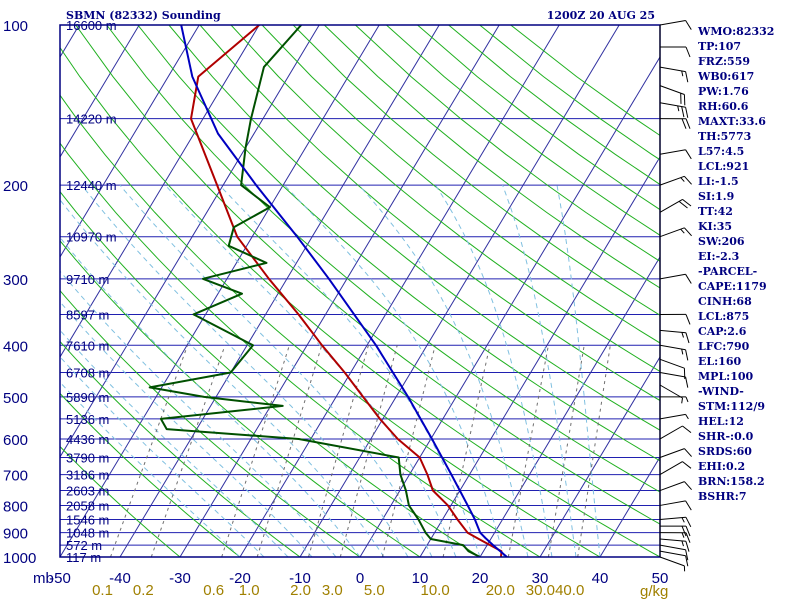  Describe the element at coordinates (180, 578) in the screenshot. I see `temperature-tick-label: -30` at that location.